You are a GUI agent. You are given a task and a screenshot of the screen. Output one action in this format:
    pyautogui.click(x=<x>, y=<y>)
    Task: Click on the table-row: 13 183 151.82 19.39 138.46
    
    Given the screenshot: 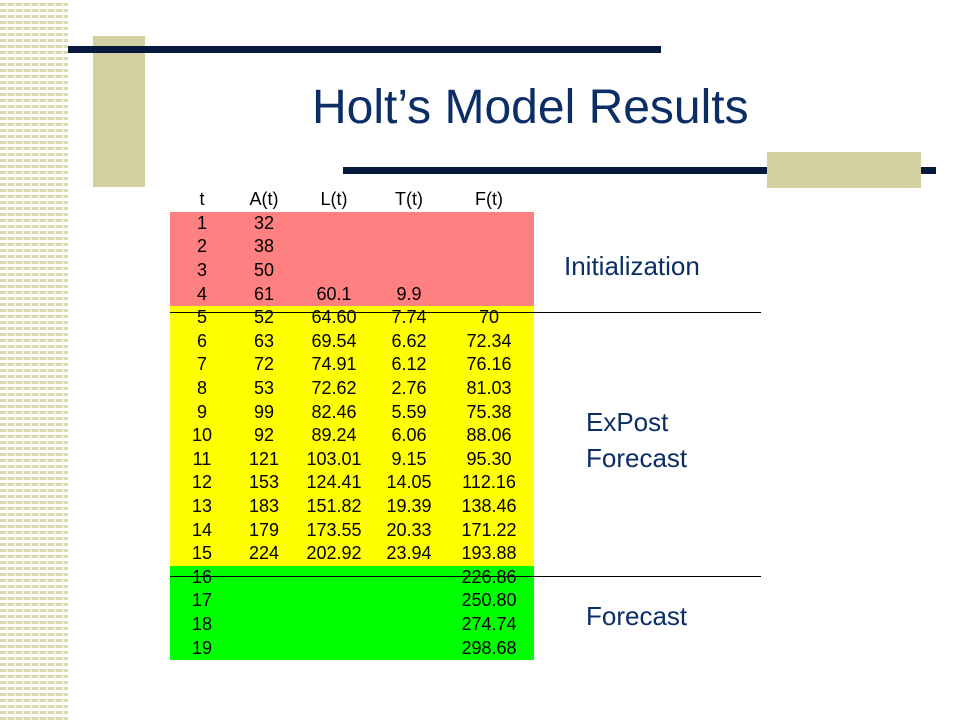 What is the action you would take?
    pyautogui.click(x=352, y=506)
    